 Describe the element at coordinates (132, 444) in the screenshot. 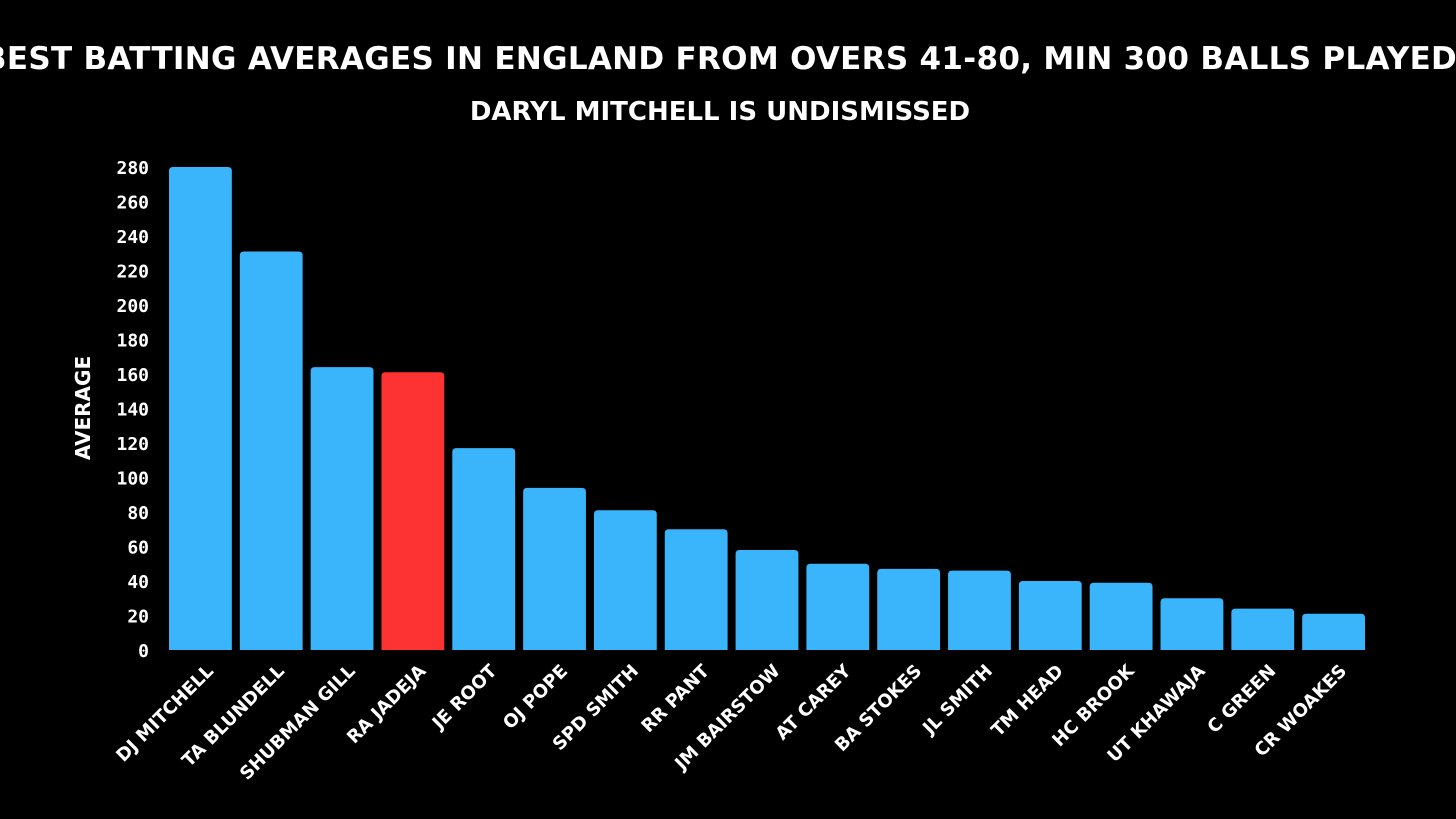

I see `y-tick-label: 120` at that location.